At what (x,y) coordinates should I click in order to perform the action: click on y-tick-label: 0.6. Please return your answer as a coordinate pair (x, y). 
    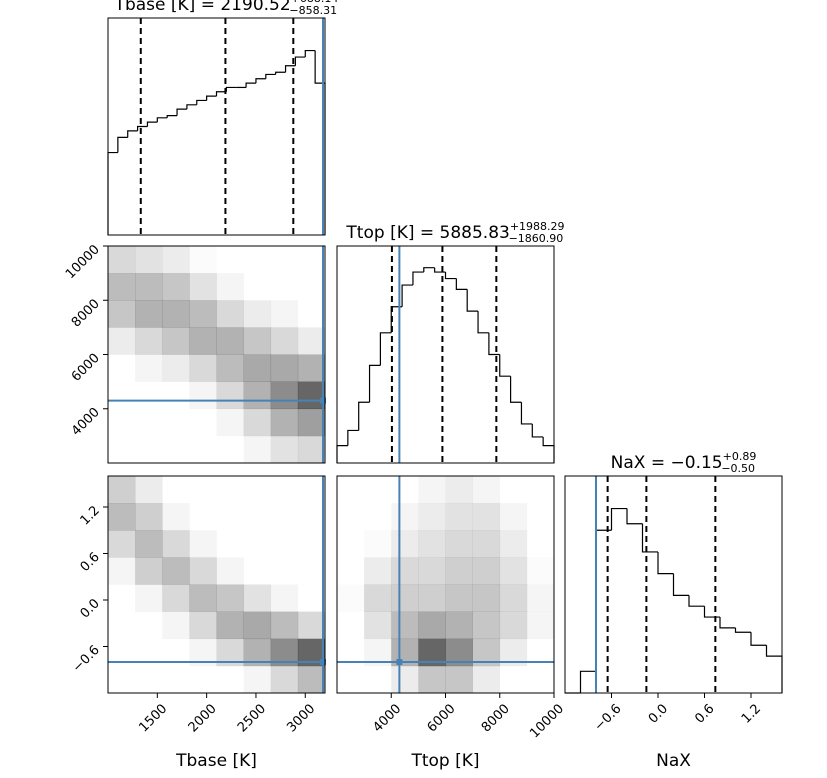
    Looking at the image, I should click on (90, 562).